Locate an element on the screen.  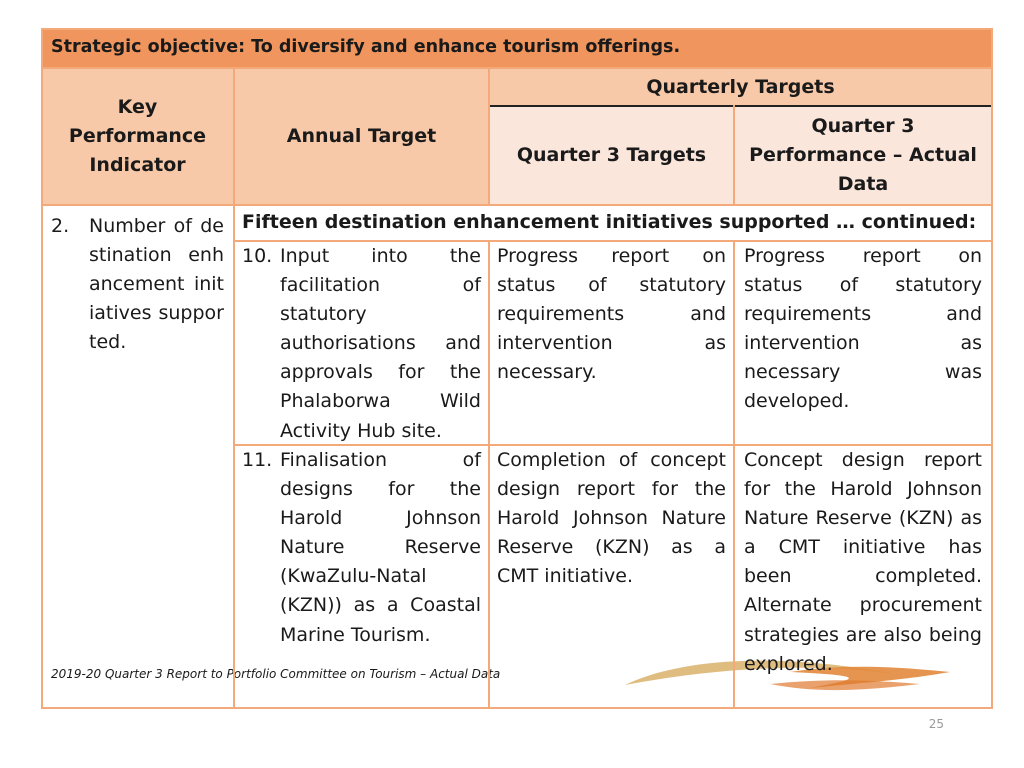
row-number: 11. is located at coordinates (257, 460).